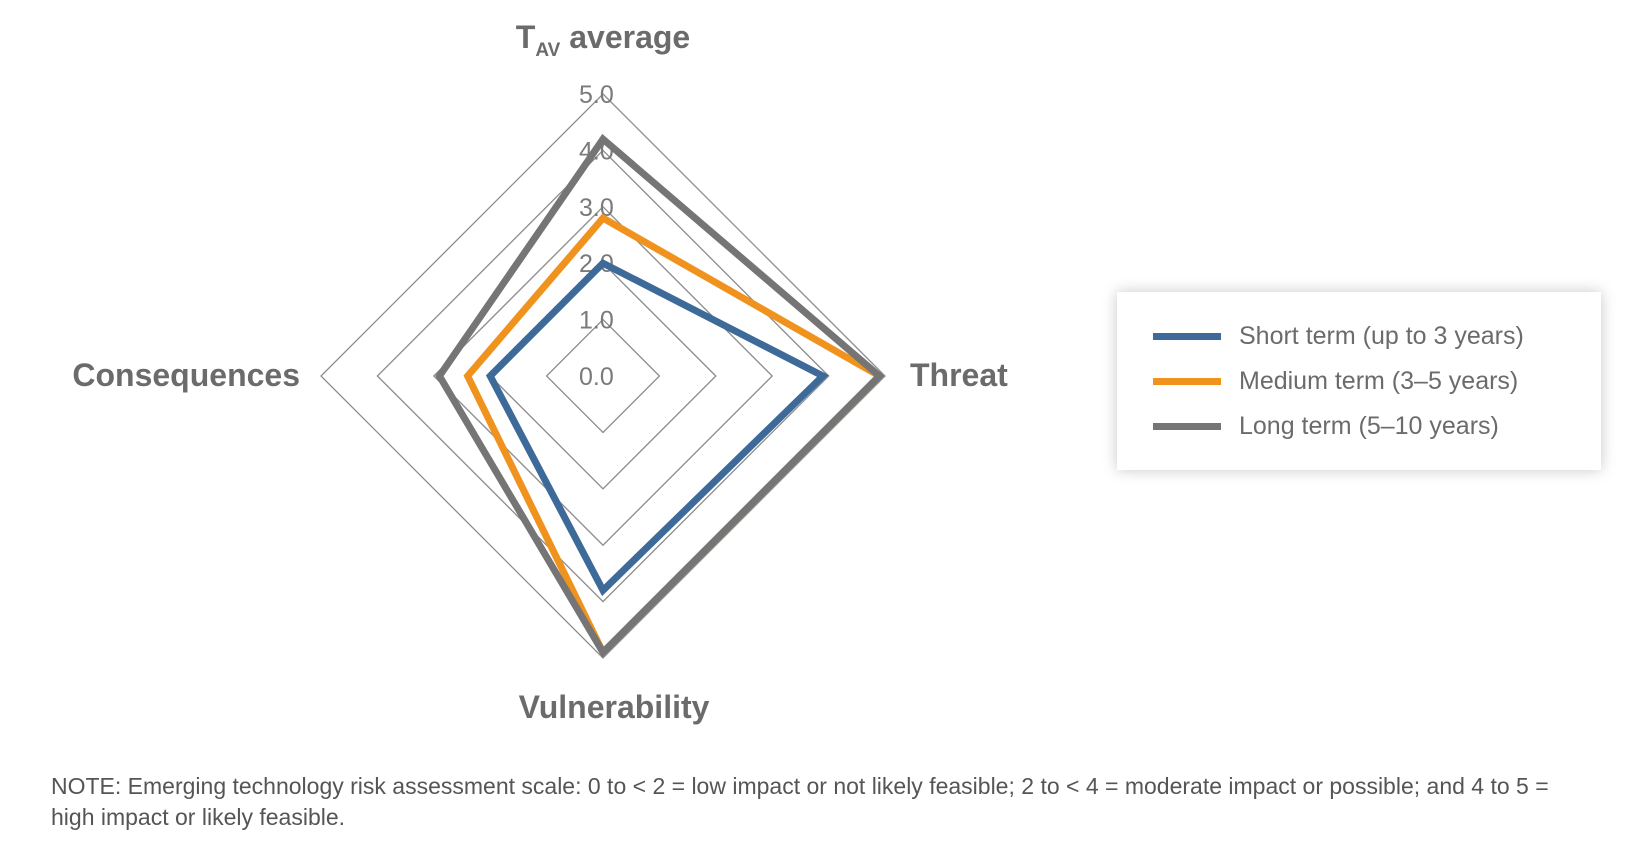  What do you see at coordinates (596, 321) in the screenshot?
I see `tick-label-1: 1.0` at bounding box center [596, 321].